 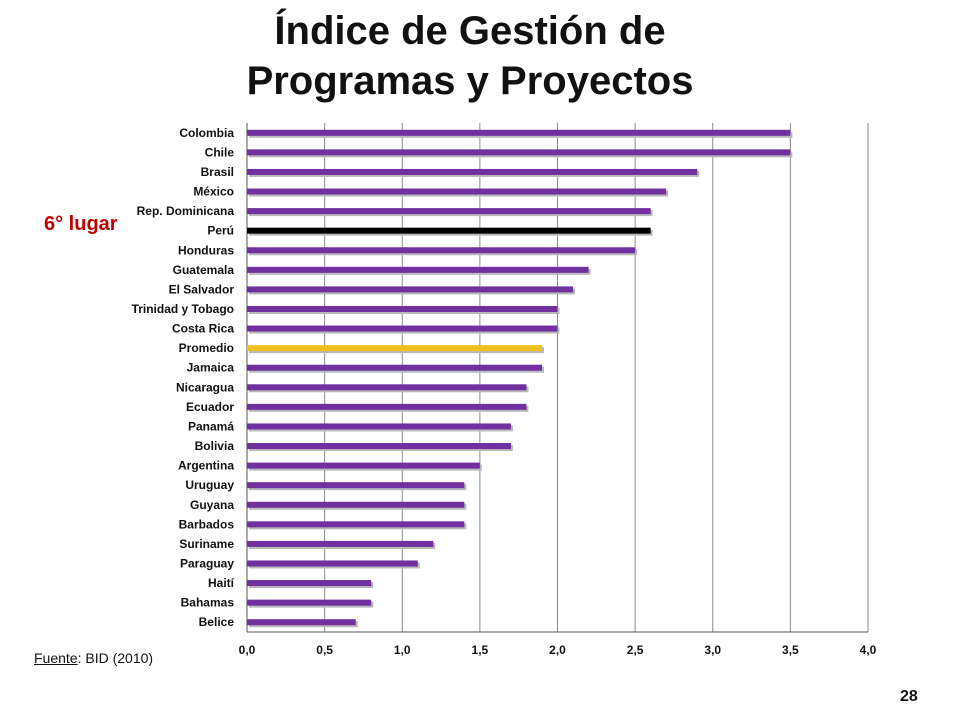 What do you see at coordinates (207, 563) in the screenshot?
I see `category-label: Paraguay` at bounding box center [207, 563].